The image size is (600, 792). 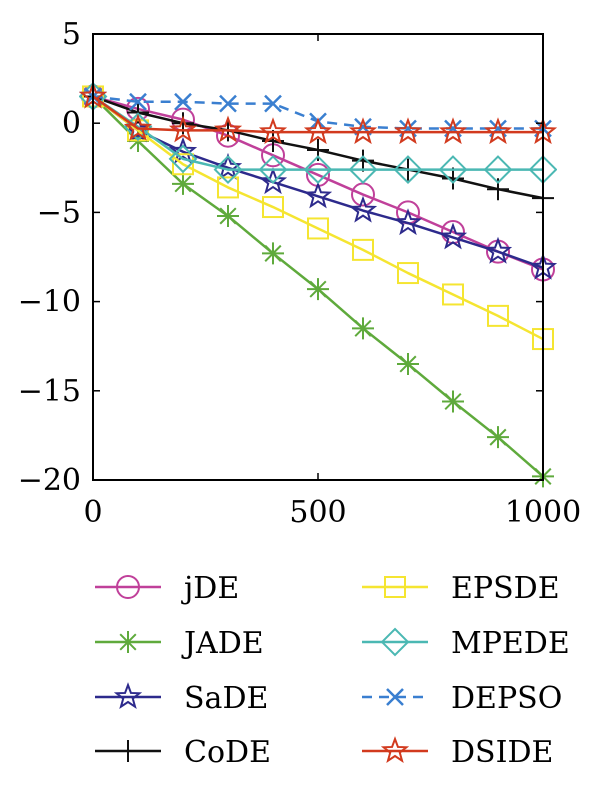 What do you see at coordinates (222, 643) in the screenshot?
I see `legend-label-jade: JADE` at bounding box center [222, 643].